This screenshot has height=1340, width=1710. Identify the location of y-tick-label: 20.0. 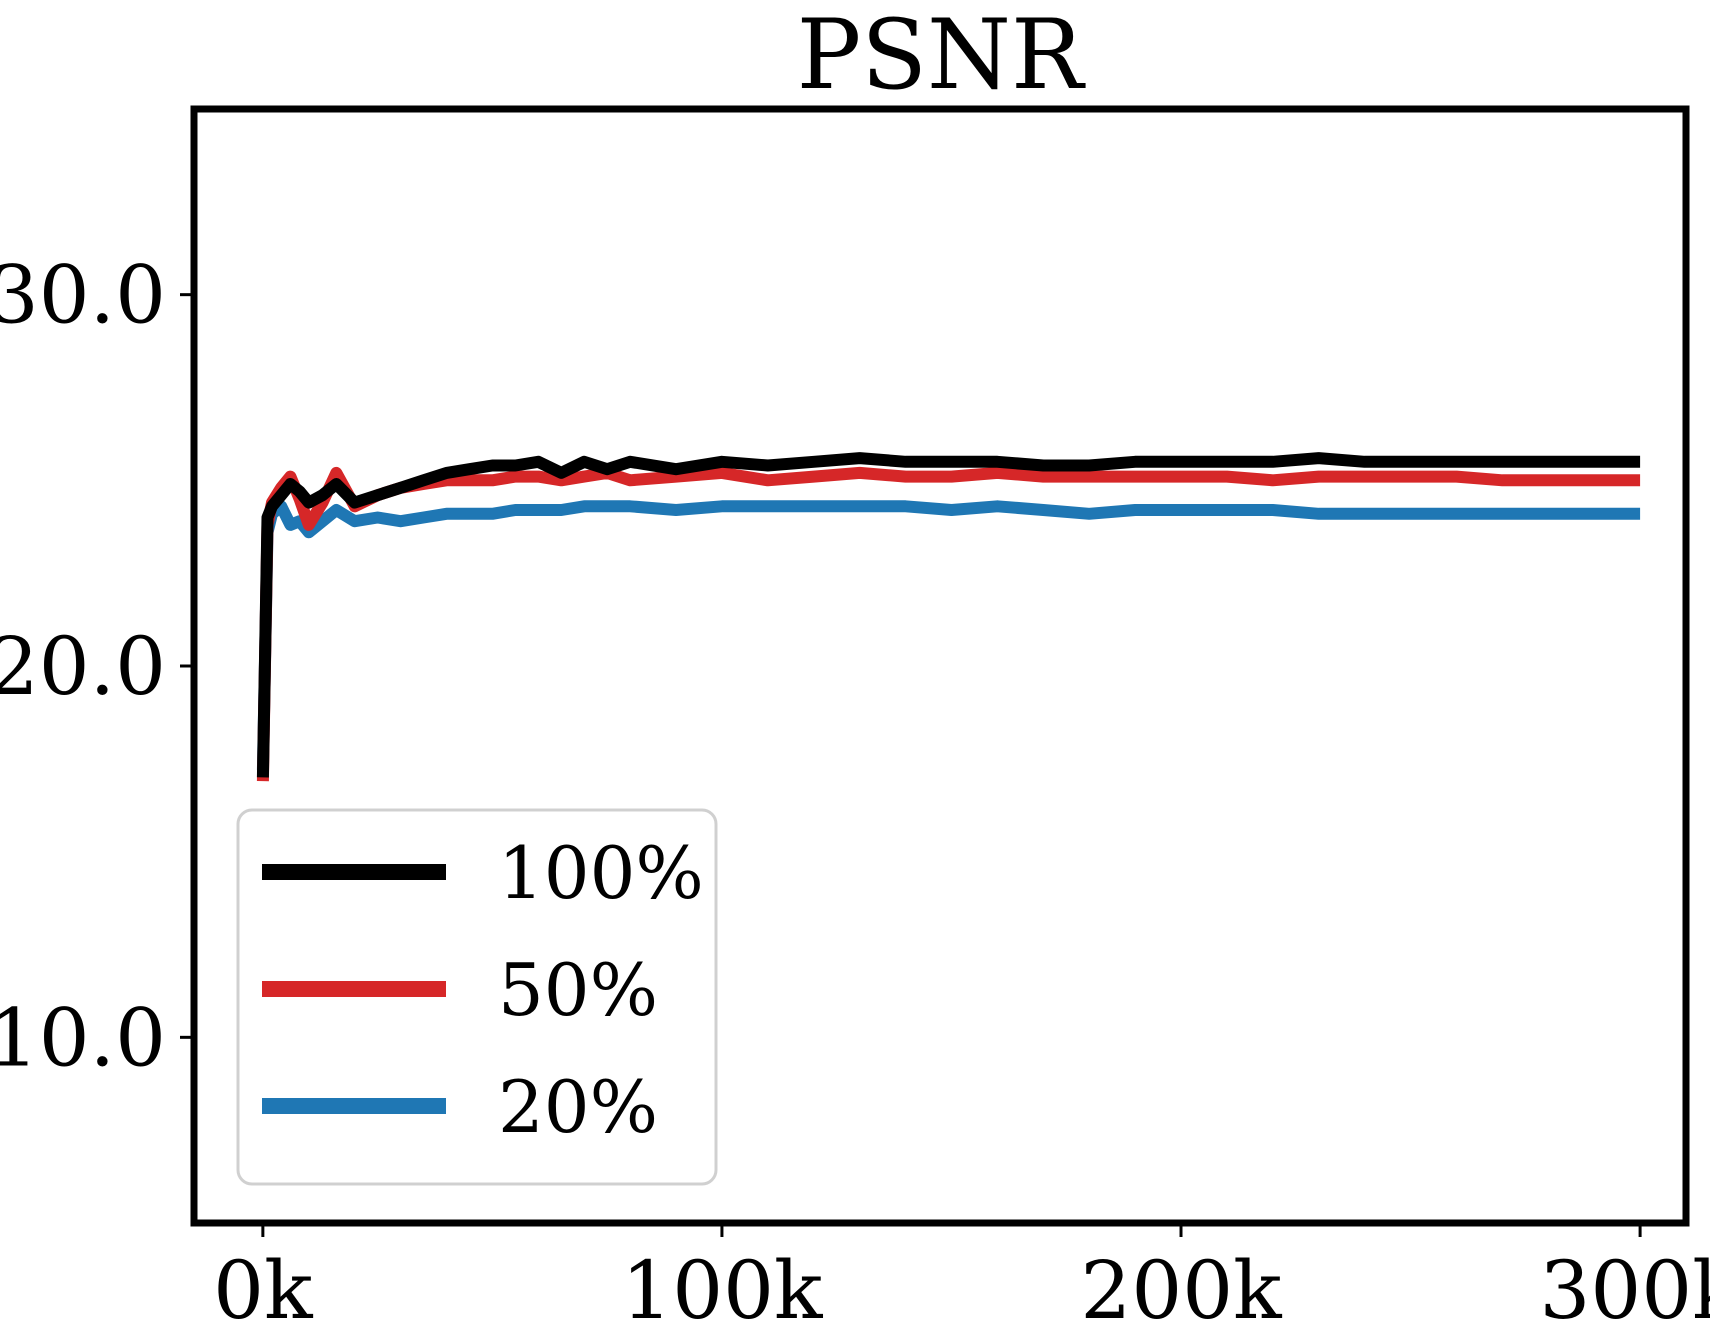
(83, 666).